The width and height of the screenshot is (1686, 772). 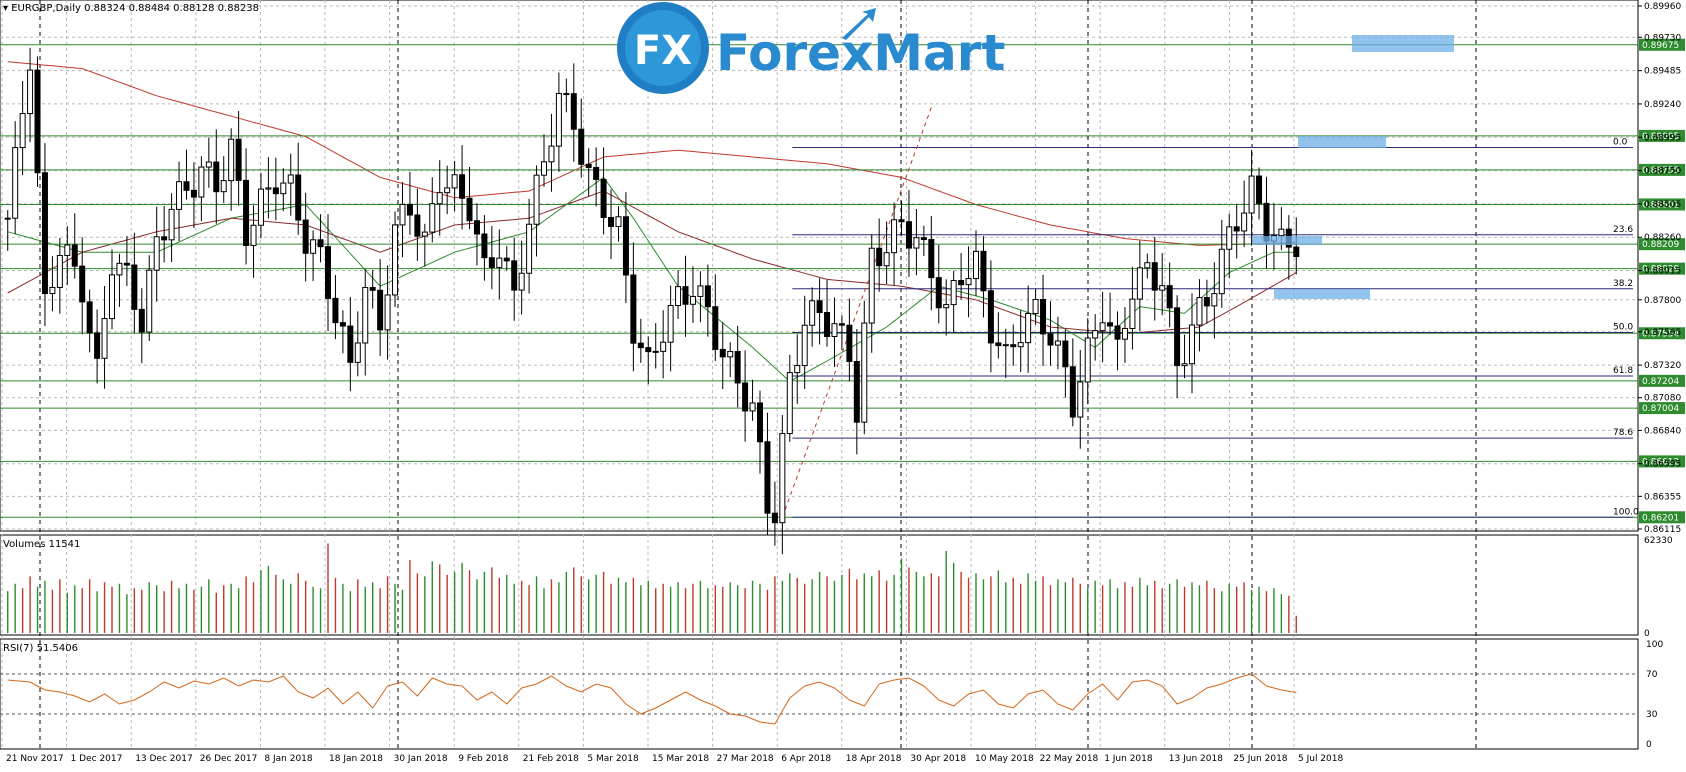 I want to click on logo-brand: ForexMart, so click(x=860, y=53).